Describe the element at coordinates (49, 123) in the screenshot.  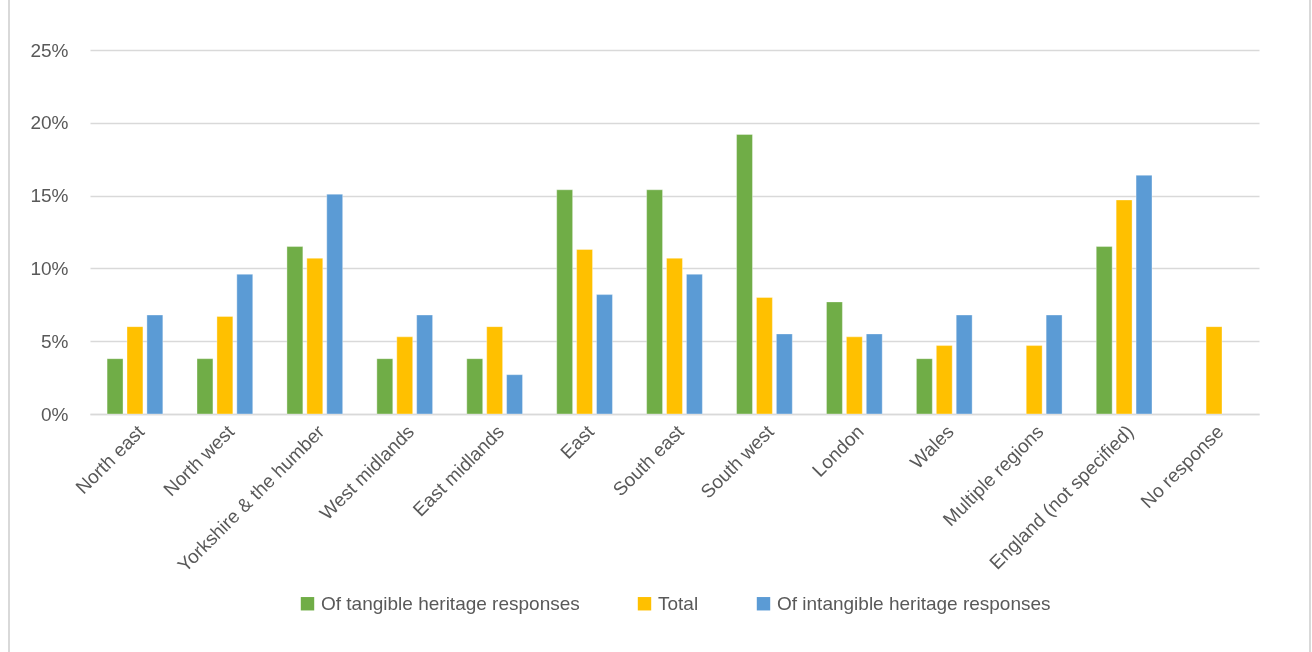
I see `y-tick-label: 20%` at that location.